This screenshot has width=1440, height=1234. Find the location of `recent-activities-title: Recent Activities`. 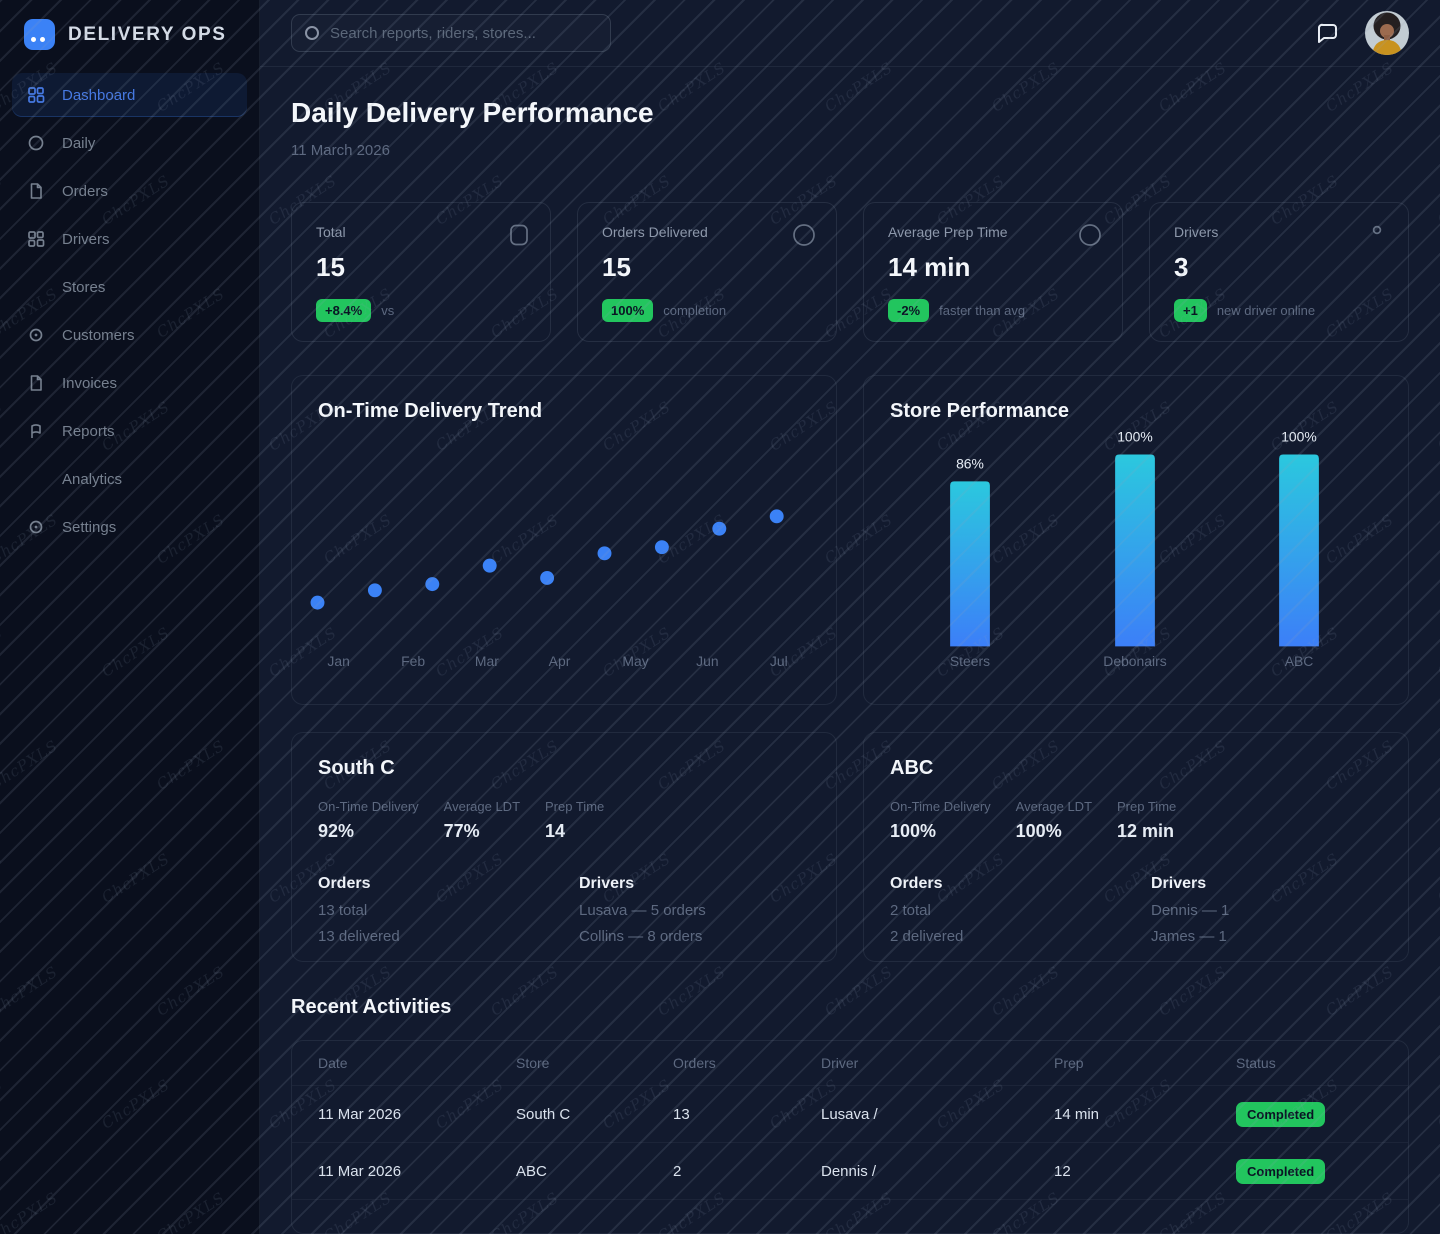

recent-activities-title: Recent Activities is located at coordinates (371, 1007).